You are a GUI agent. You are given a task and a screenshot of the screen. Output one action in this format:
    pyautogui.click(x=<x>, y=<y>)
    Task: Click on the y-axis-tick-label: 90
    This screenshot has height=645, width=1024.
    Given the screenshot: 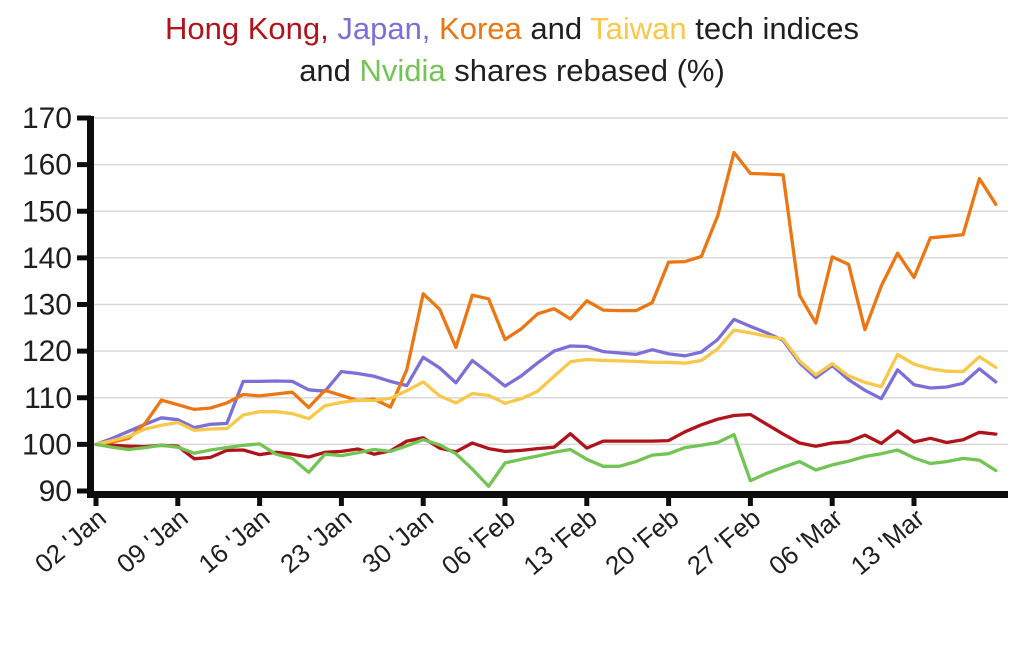 What is the action you would take?
    pyautogui.click(x=55, y=491)
    